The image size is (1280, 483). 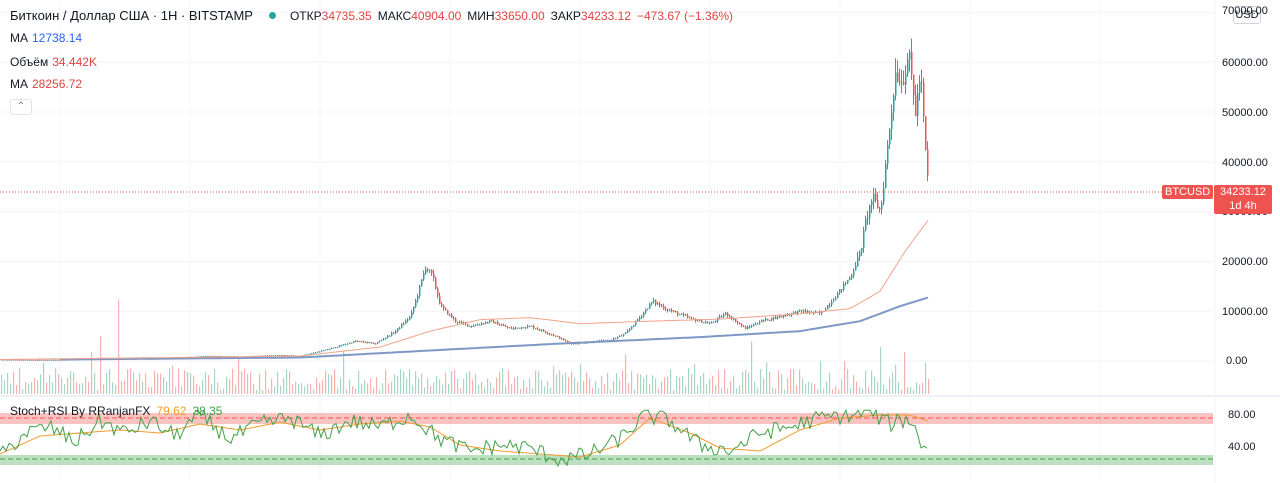 I want to click on volume-legend: Объём 34.442K, so click(x=53, y=62).